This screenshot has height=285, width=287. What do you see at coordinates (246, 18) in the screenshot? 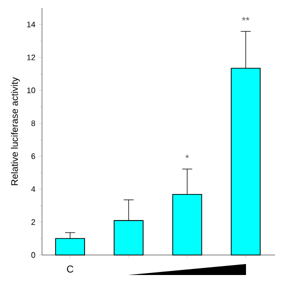
I see `annotation: **` at bounding box center [246, 18].